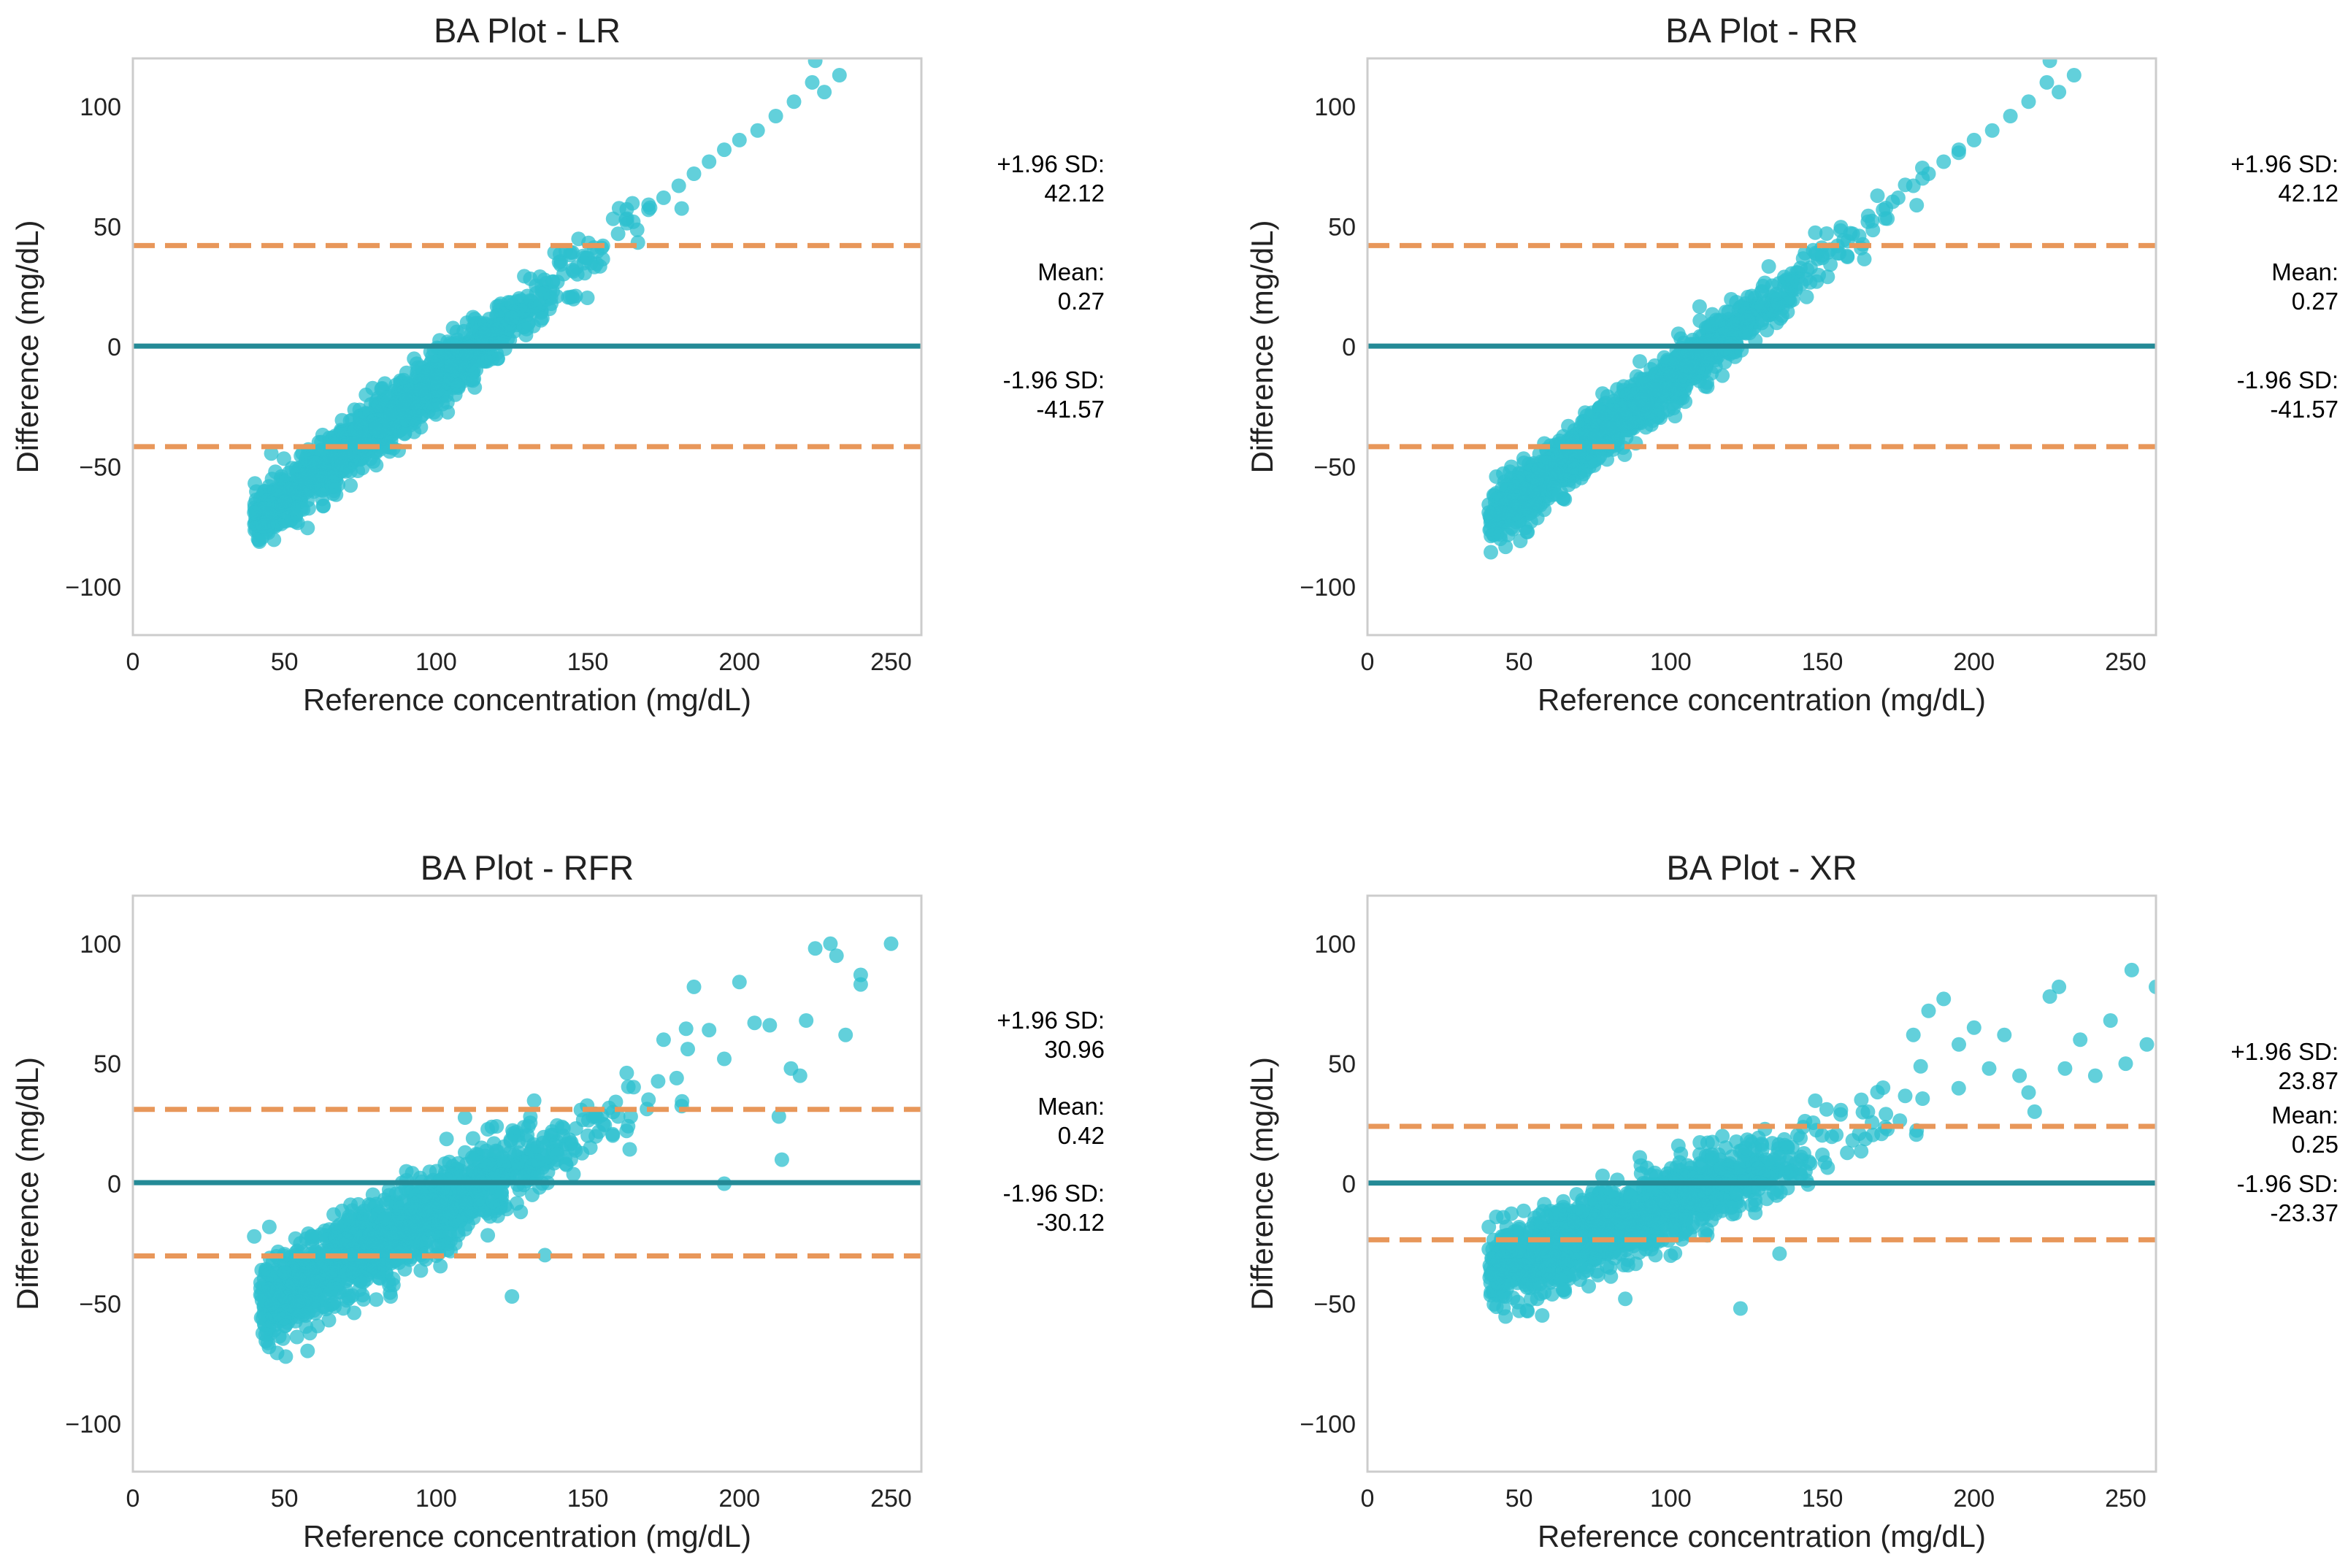  Describe the element at coordinates (1054, 379) in the screenshot. I see `lower-sd-annotation-label: -1.96 SD:` at that location.